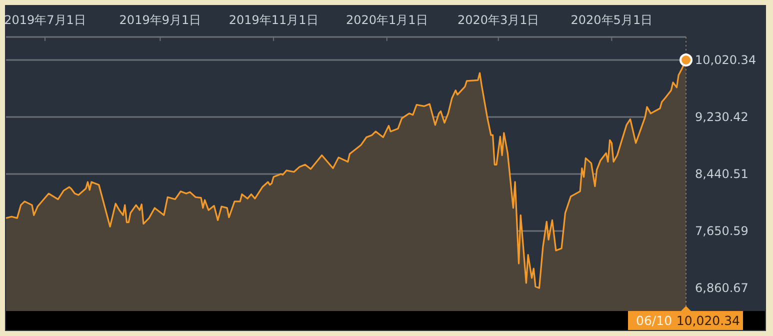 Image resolution: width=773 pixels, height=336 pixels. Describe the element at coordinates (45, 20) in the screenshot. I see `x-tick-label: 2019年7月1日` at that location.